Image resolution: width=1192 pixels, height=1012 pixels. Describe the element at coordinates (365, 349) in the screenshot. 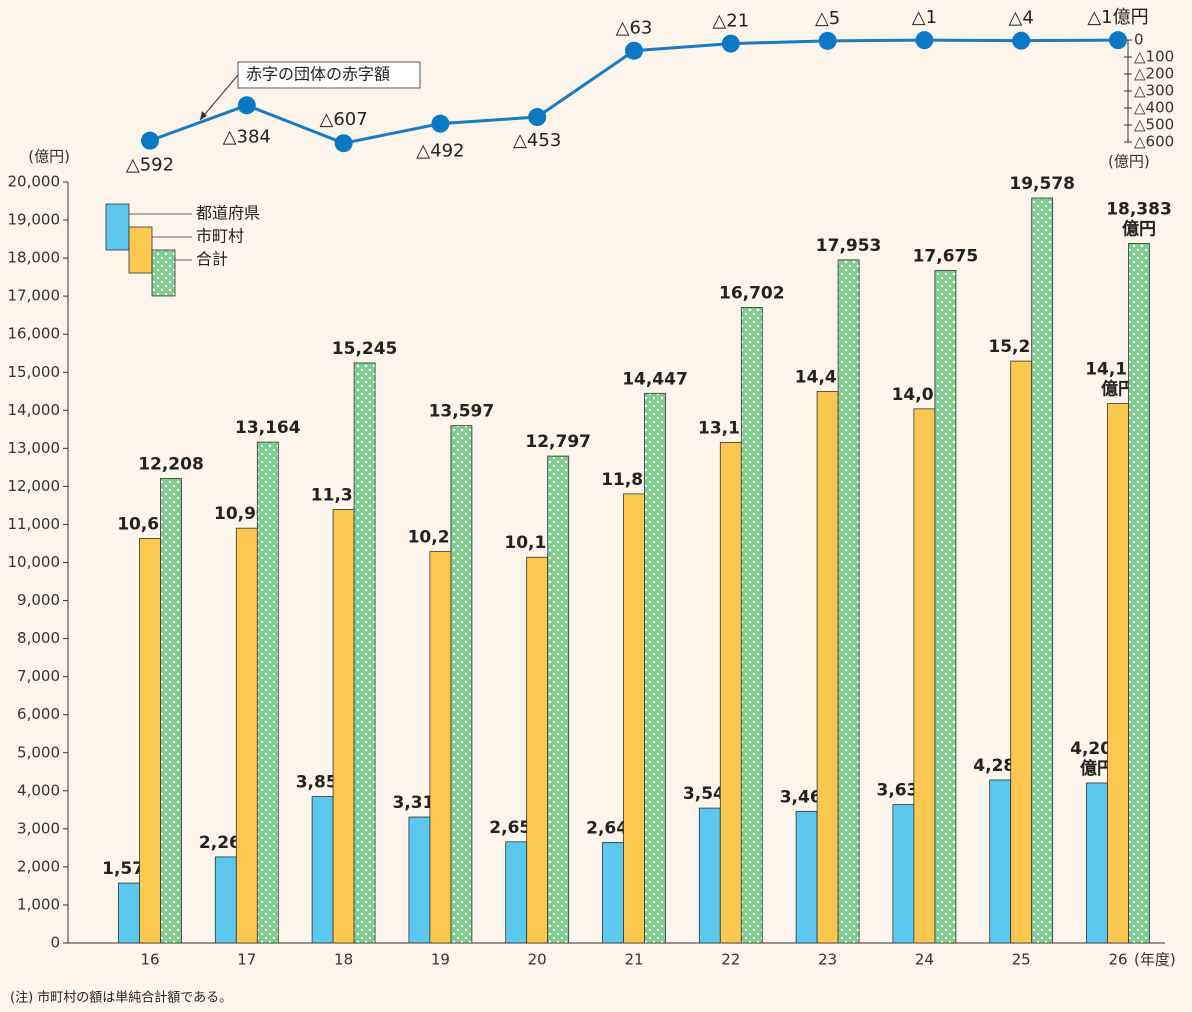

I see `value-label: 15,245` at that location.